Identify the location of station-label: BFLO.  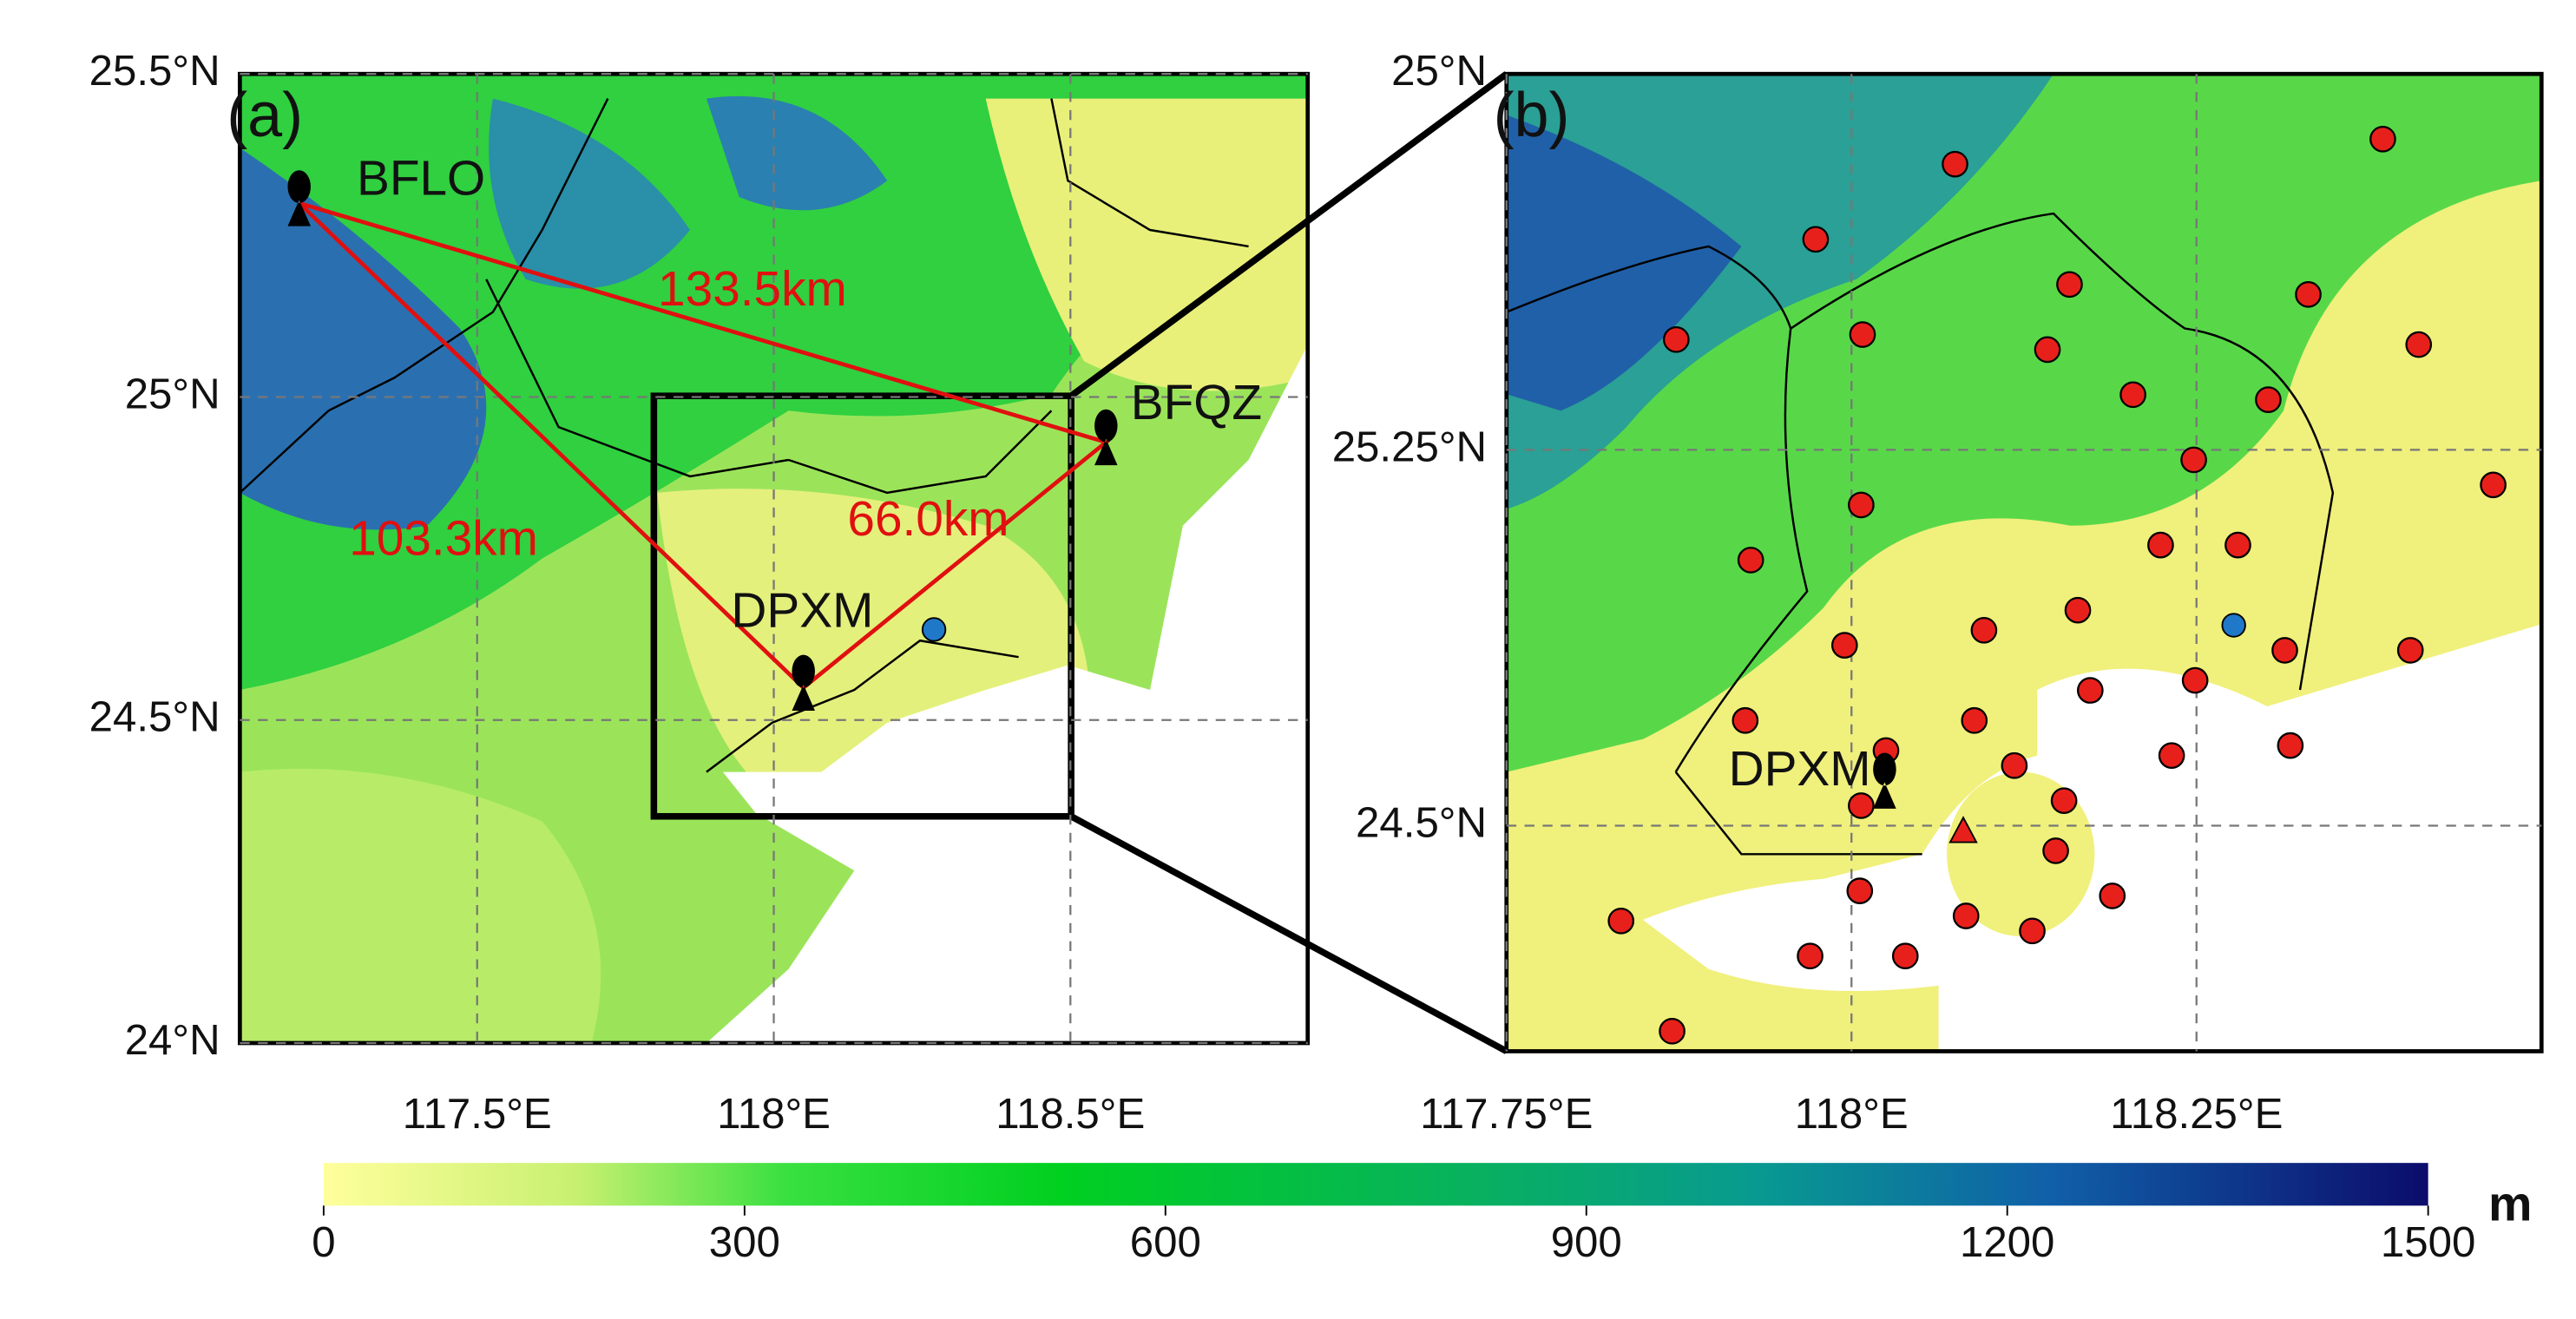
(421, 178).